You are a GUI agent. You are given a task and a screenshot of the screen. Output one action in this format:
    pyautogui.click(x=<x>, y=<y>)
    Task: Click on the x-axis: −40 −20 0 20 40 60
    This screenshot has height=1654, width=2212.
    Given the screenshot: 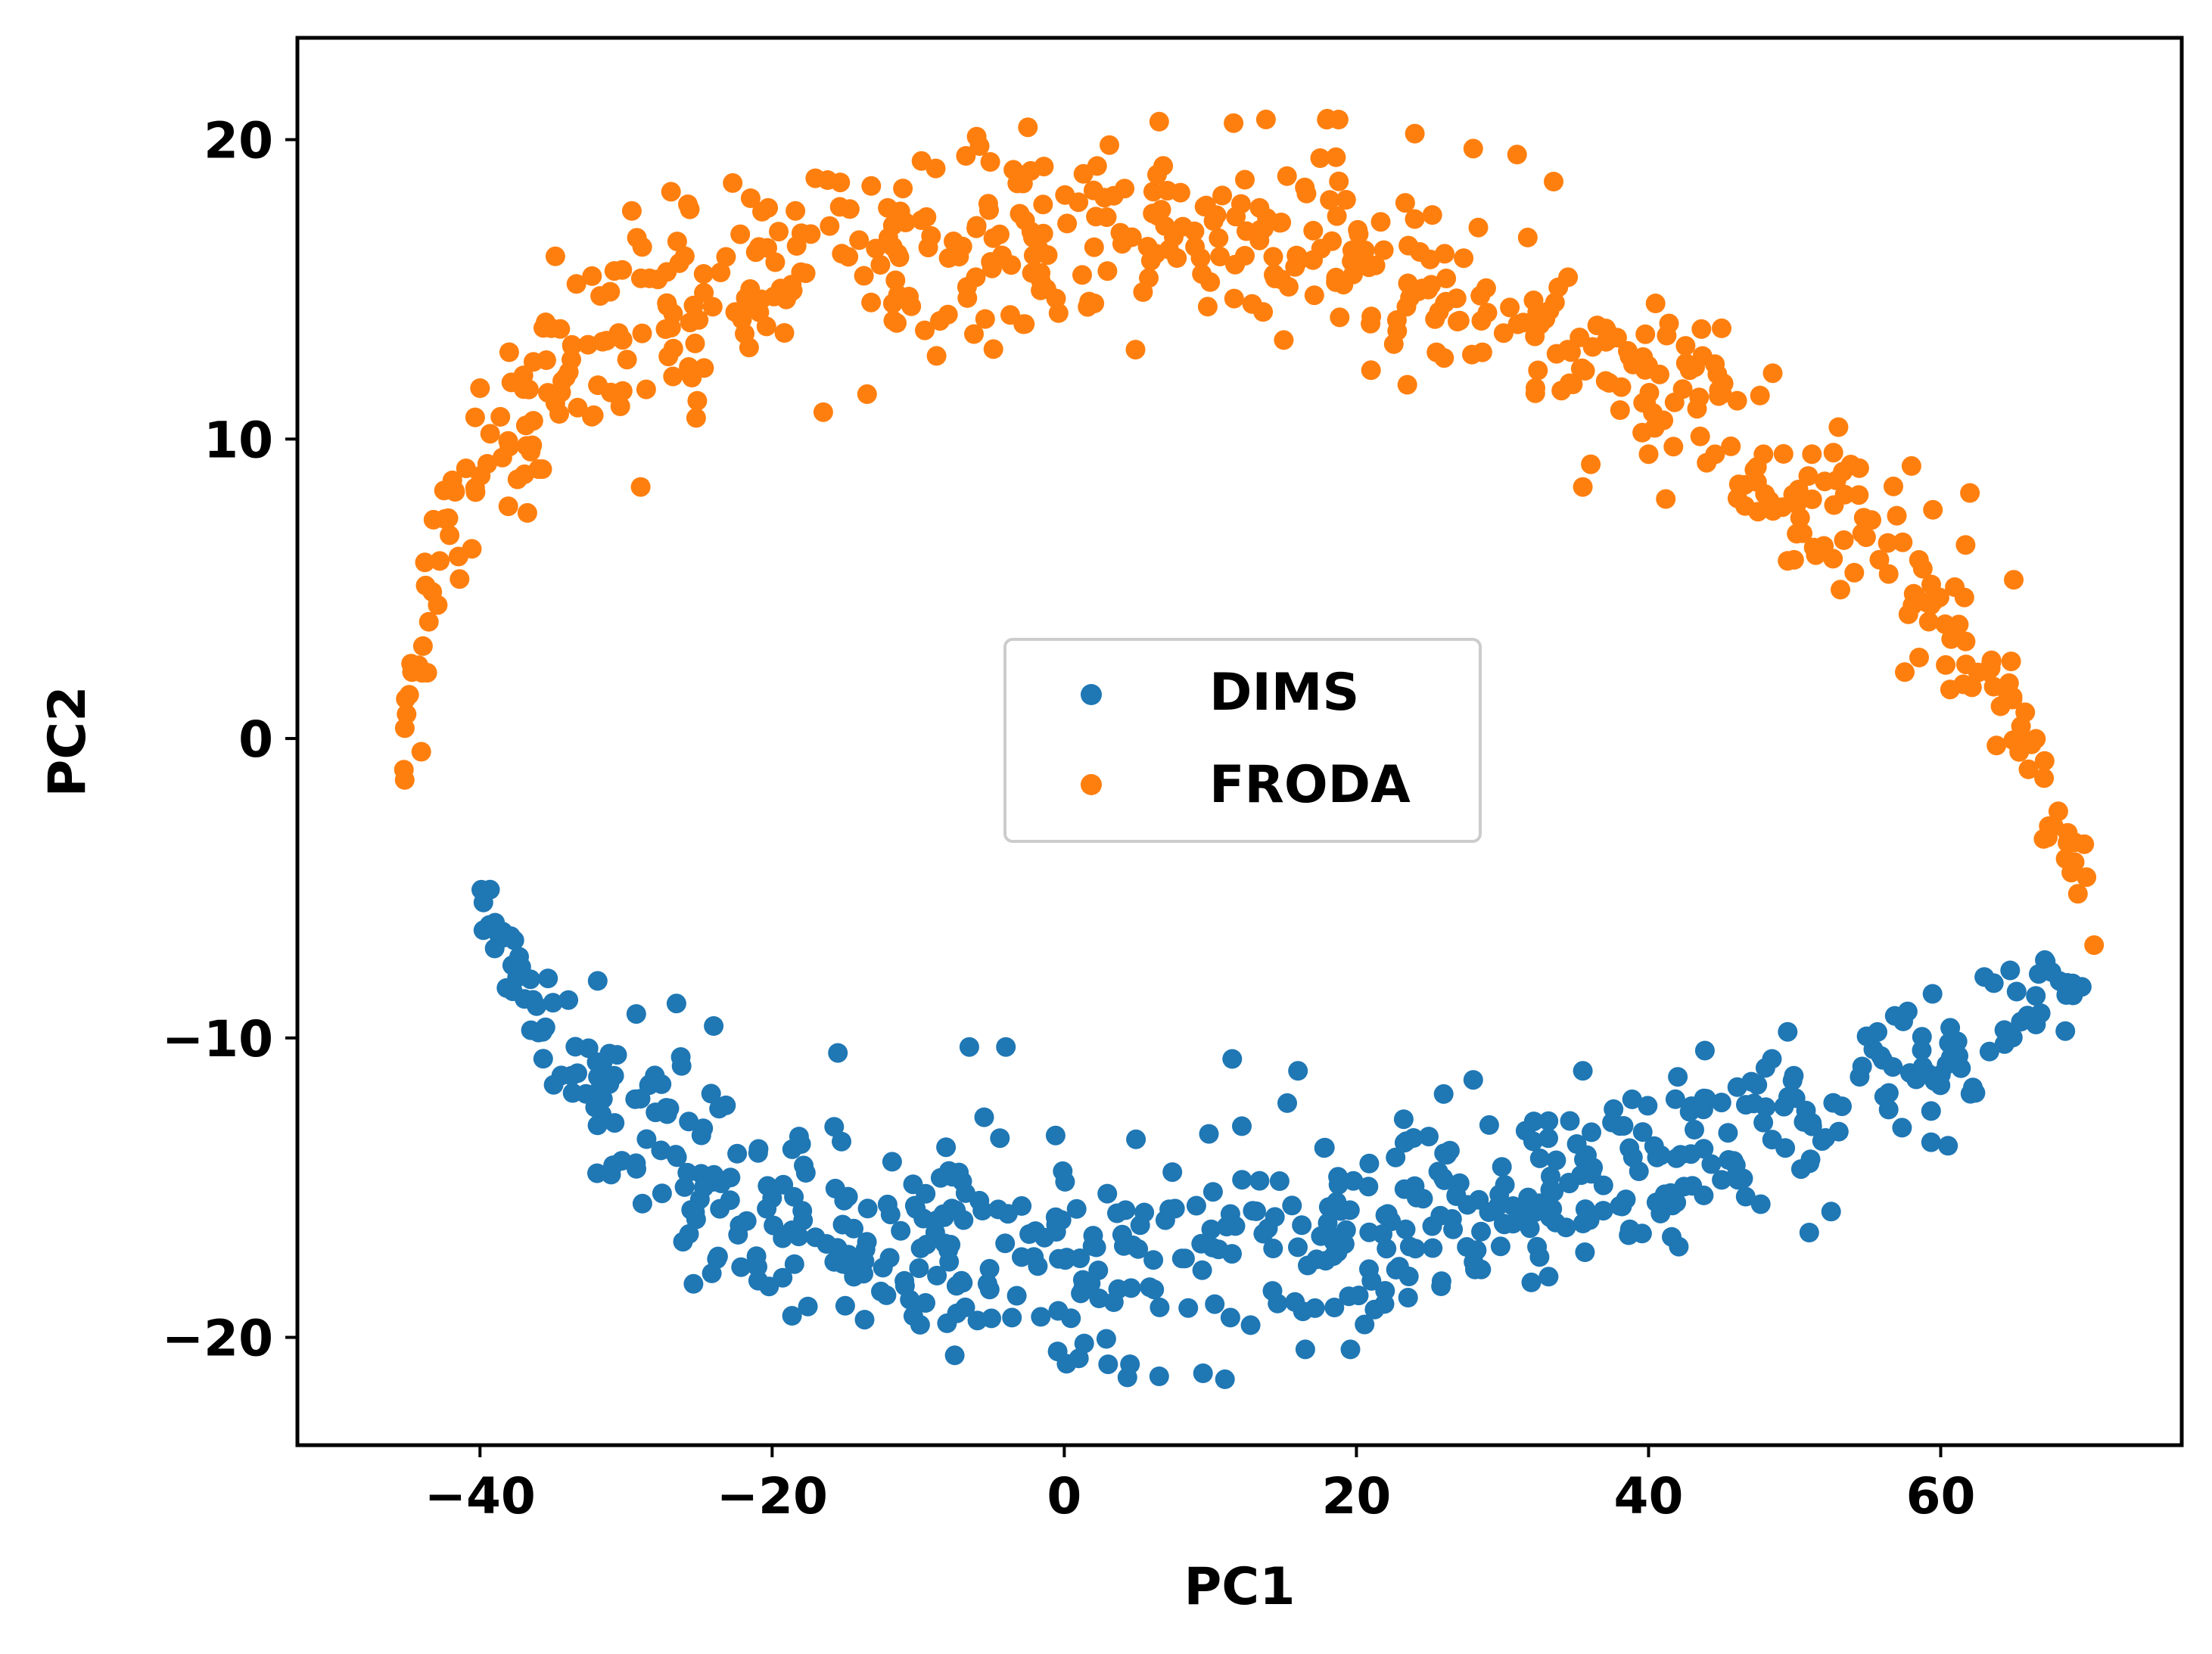 What is the action you would take?
    pyautogui.click(x=1200, y=1485)
    